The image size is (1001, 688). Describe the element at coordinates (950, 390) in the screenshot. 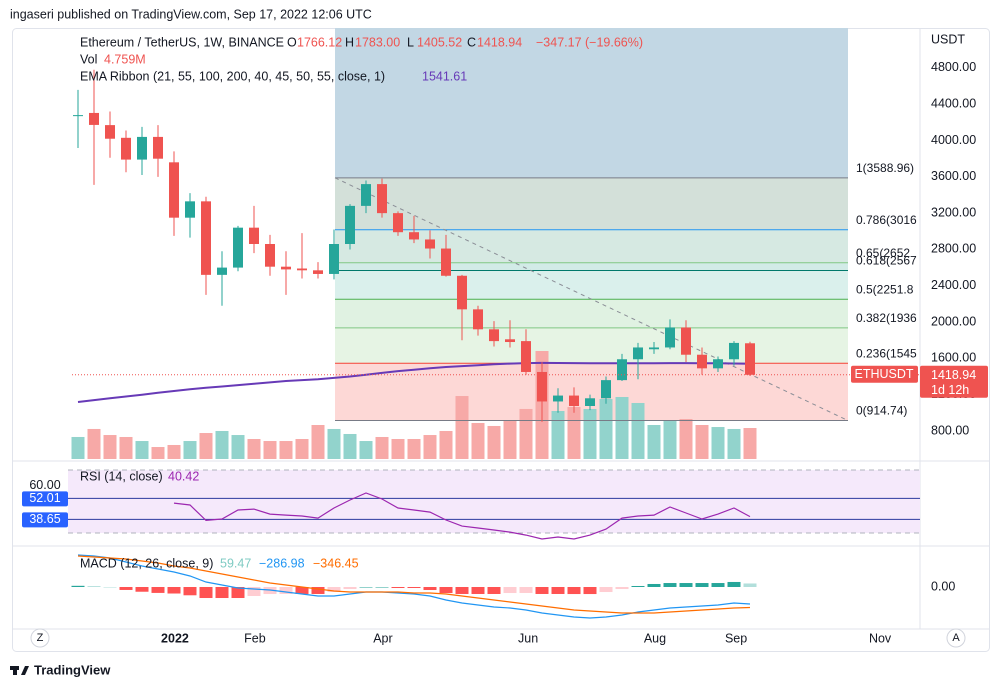

I see `countdown-label: 1d 12h` at that location.